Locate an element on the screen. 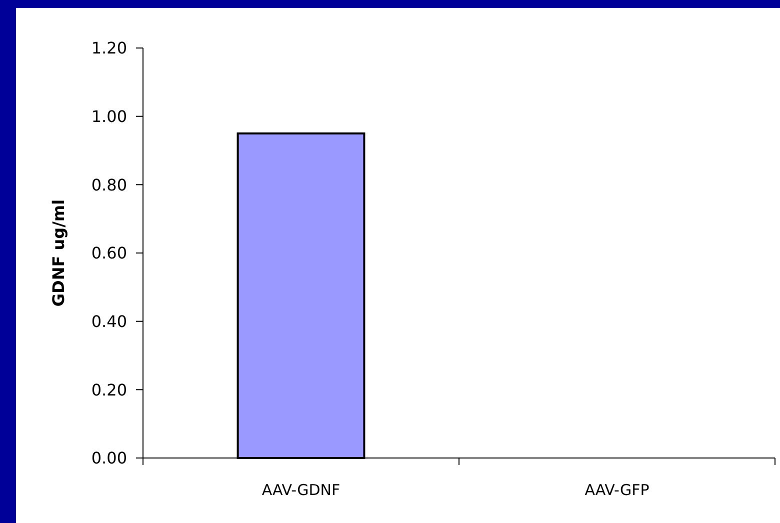  y-tick-label: 0.20 is located at coordinates (109, 390).